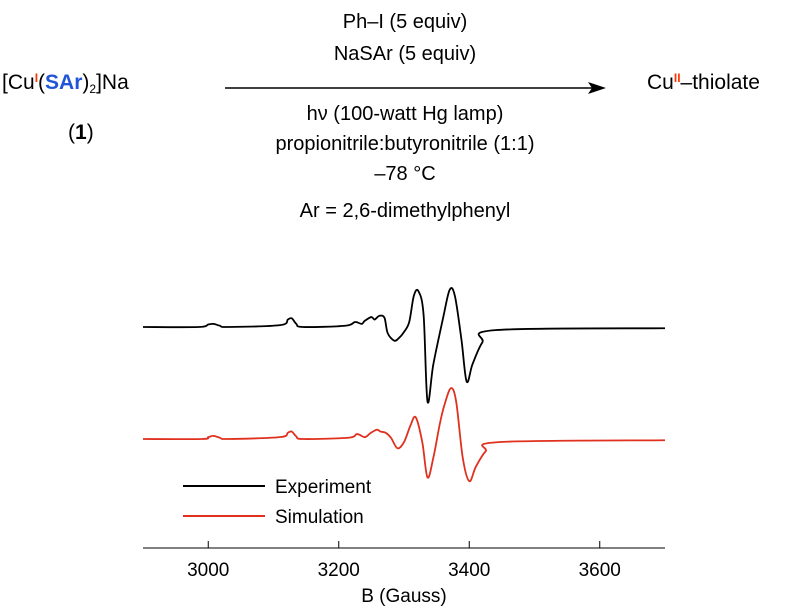  Describe the element at coordinates (600, 570) in the screenshot. I see `x-tick-label-3600: 3600` at that location.